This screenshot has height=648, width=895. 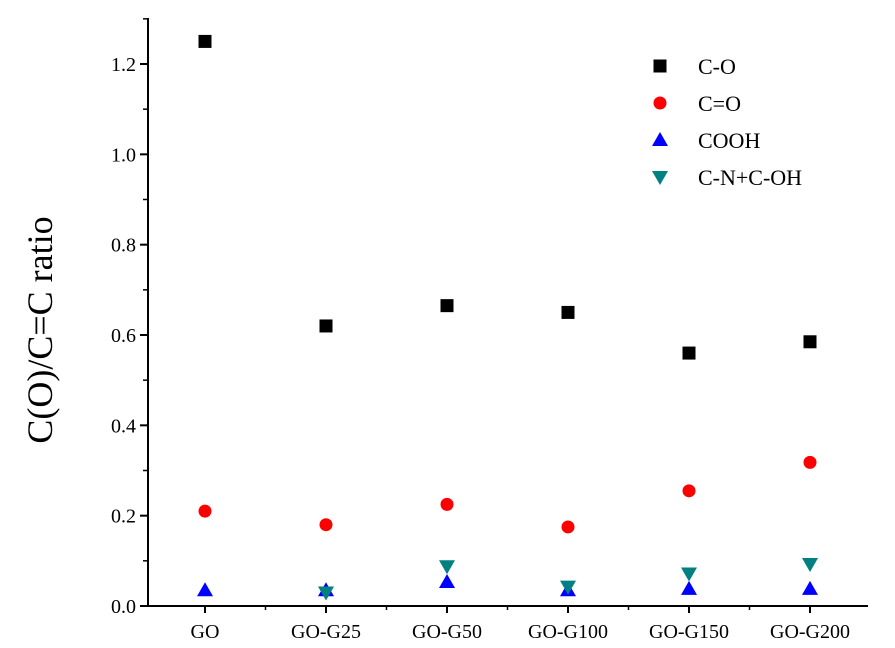 I want to click on y-tick-label: 0.6, so click(x=123, y=336).